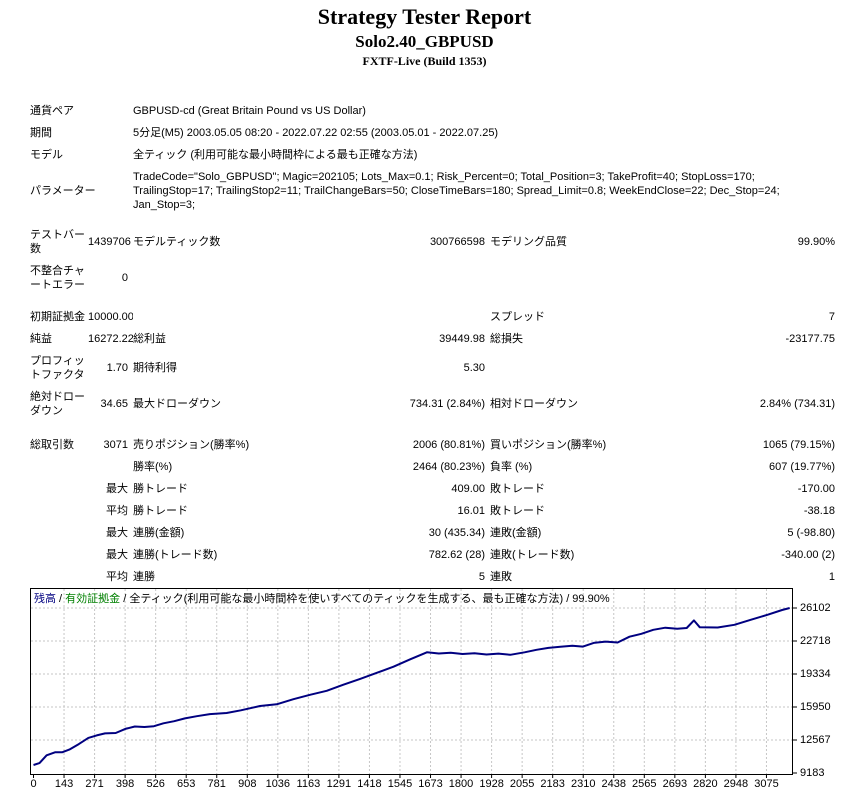 This screenshot has width=849, height=795. What do you see at coordinates (46, 155) in the screenshot?
I see `cell-label: モデル` at bounding box center [46, 155].